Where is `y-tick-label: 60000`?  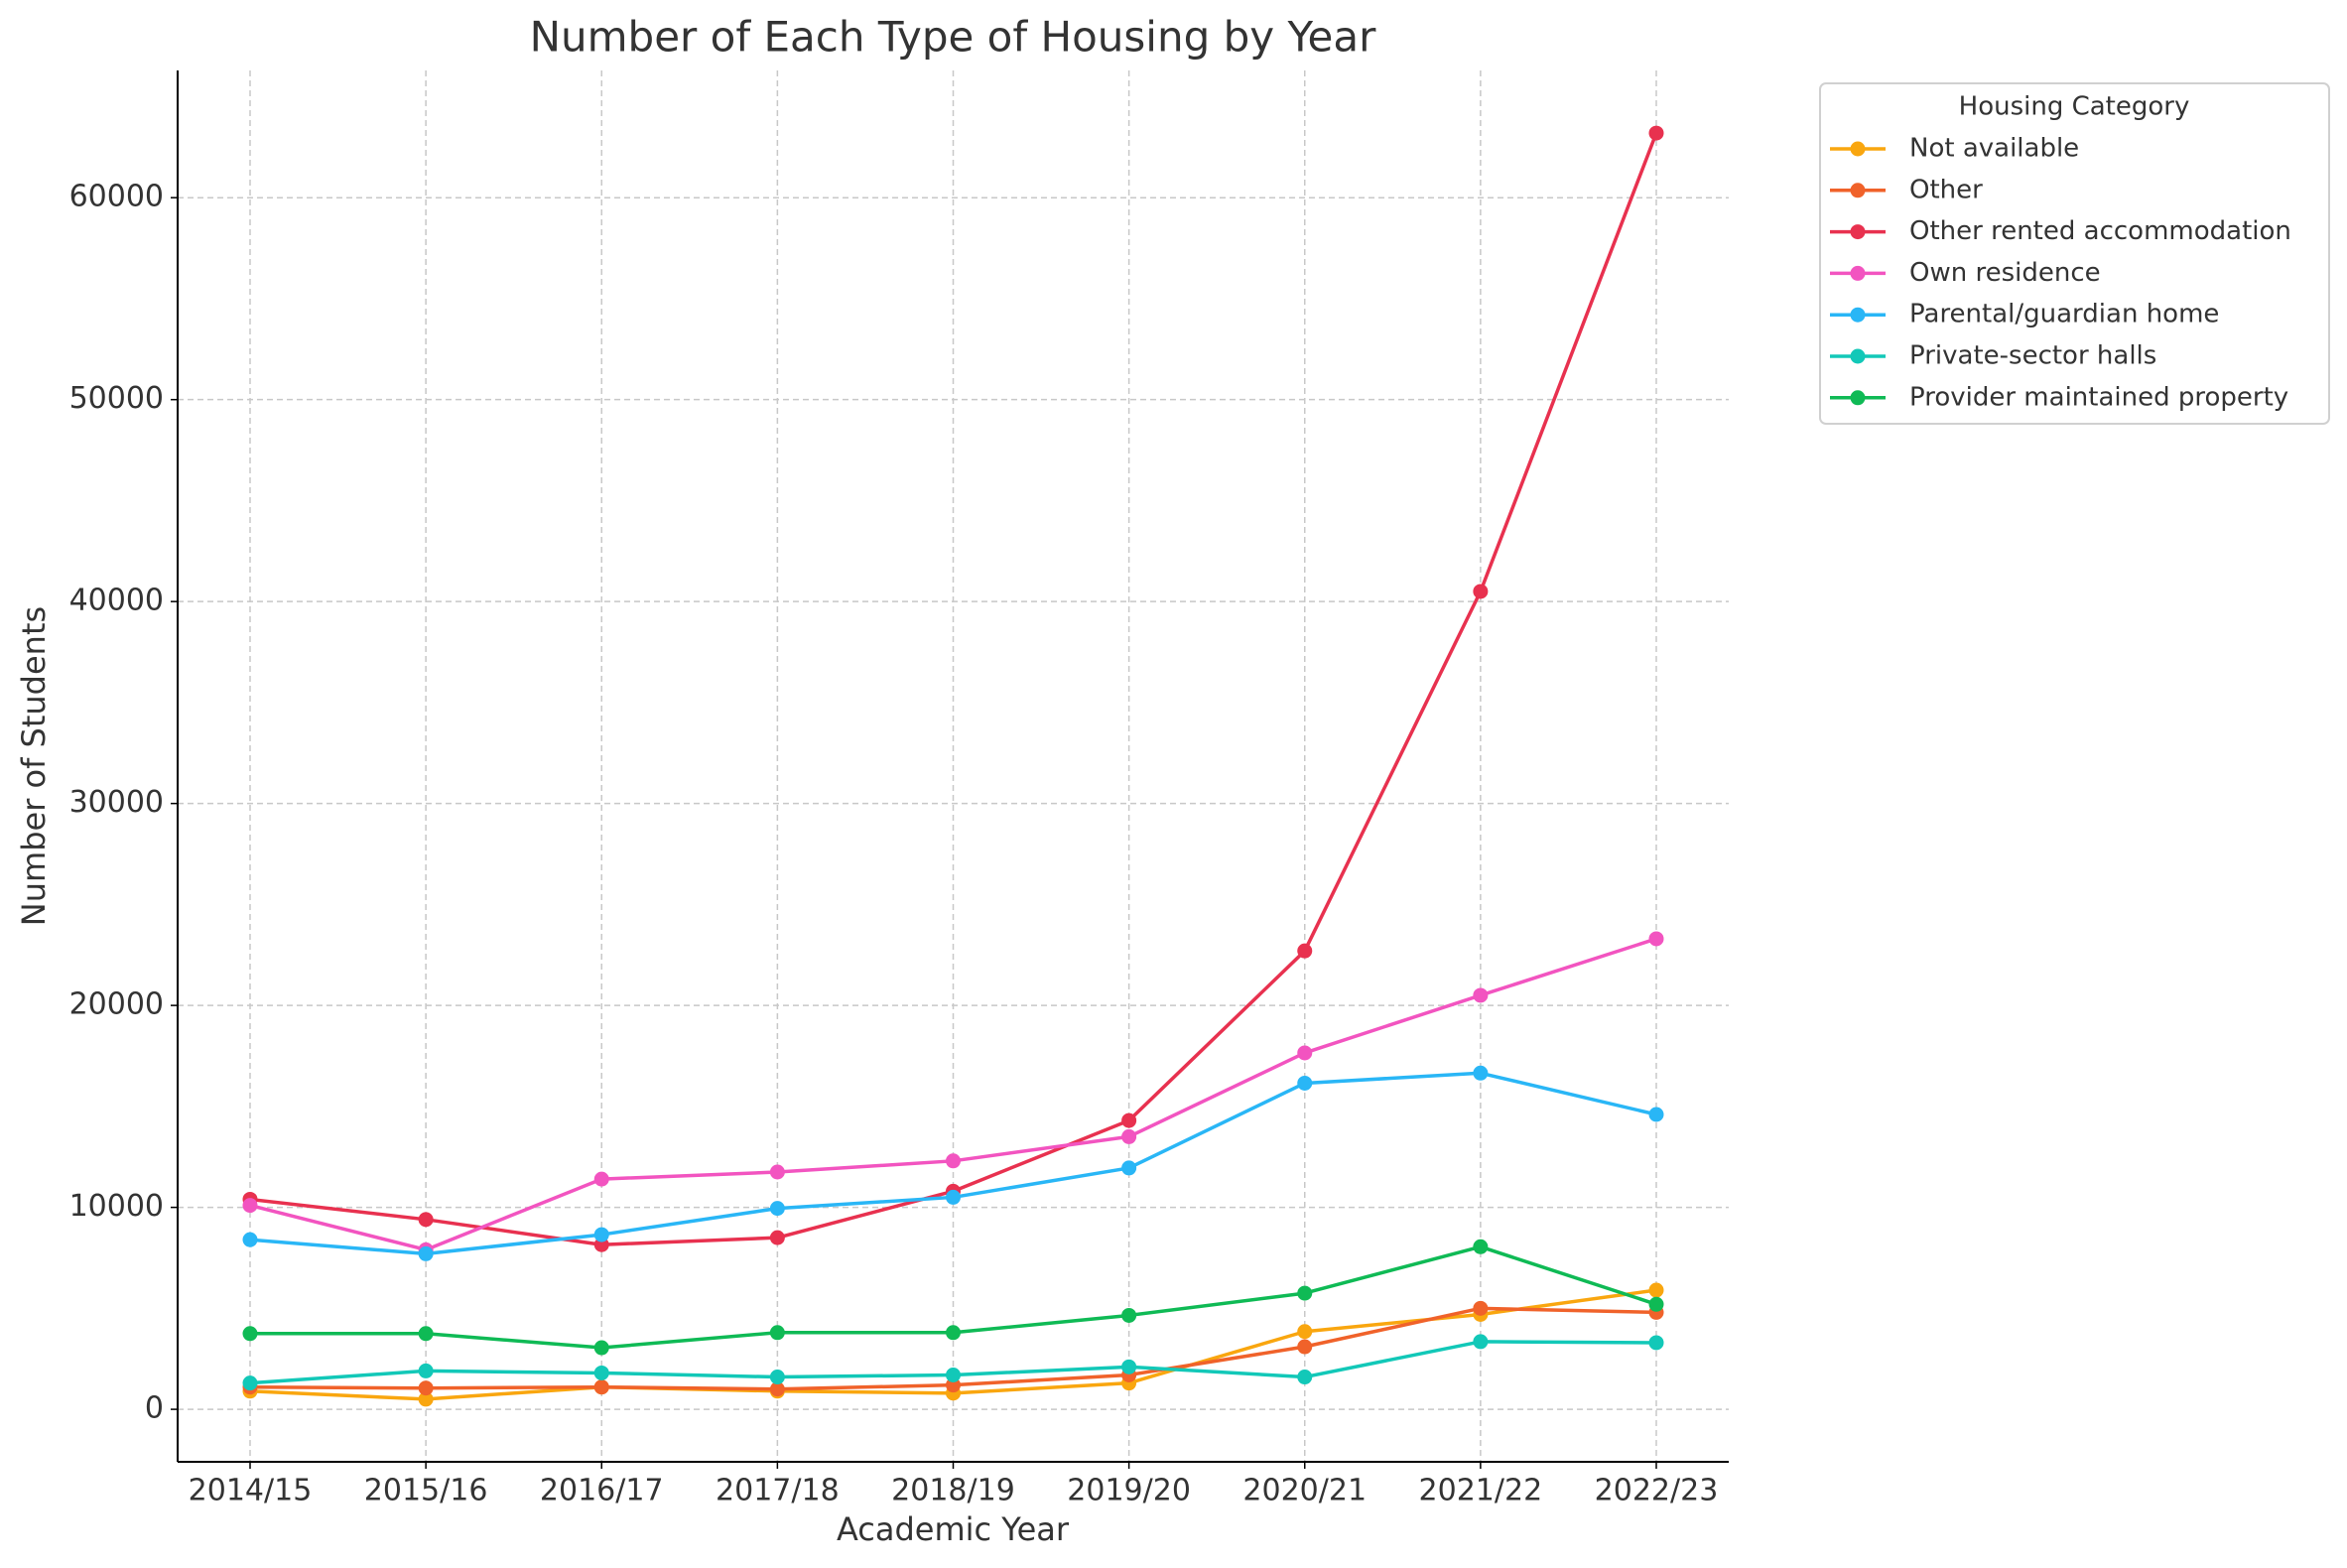 y-tick-label: 60000 is located at coordinates (116, 197).